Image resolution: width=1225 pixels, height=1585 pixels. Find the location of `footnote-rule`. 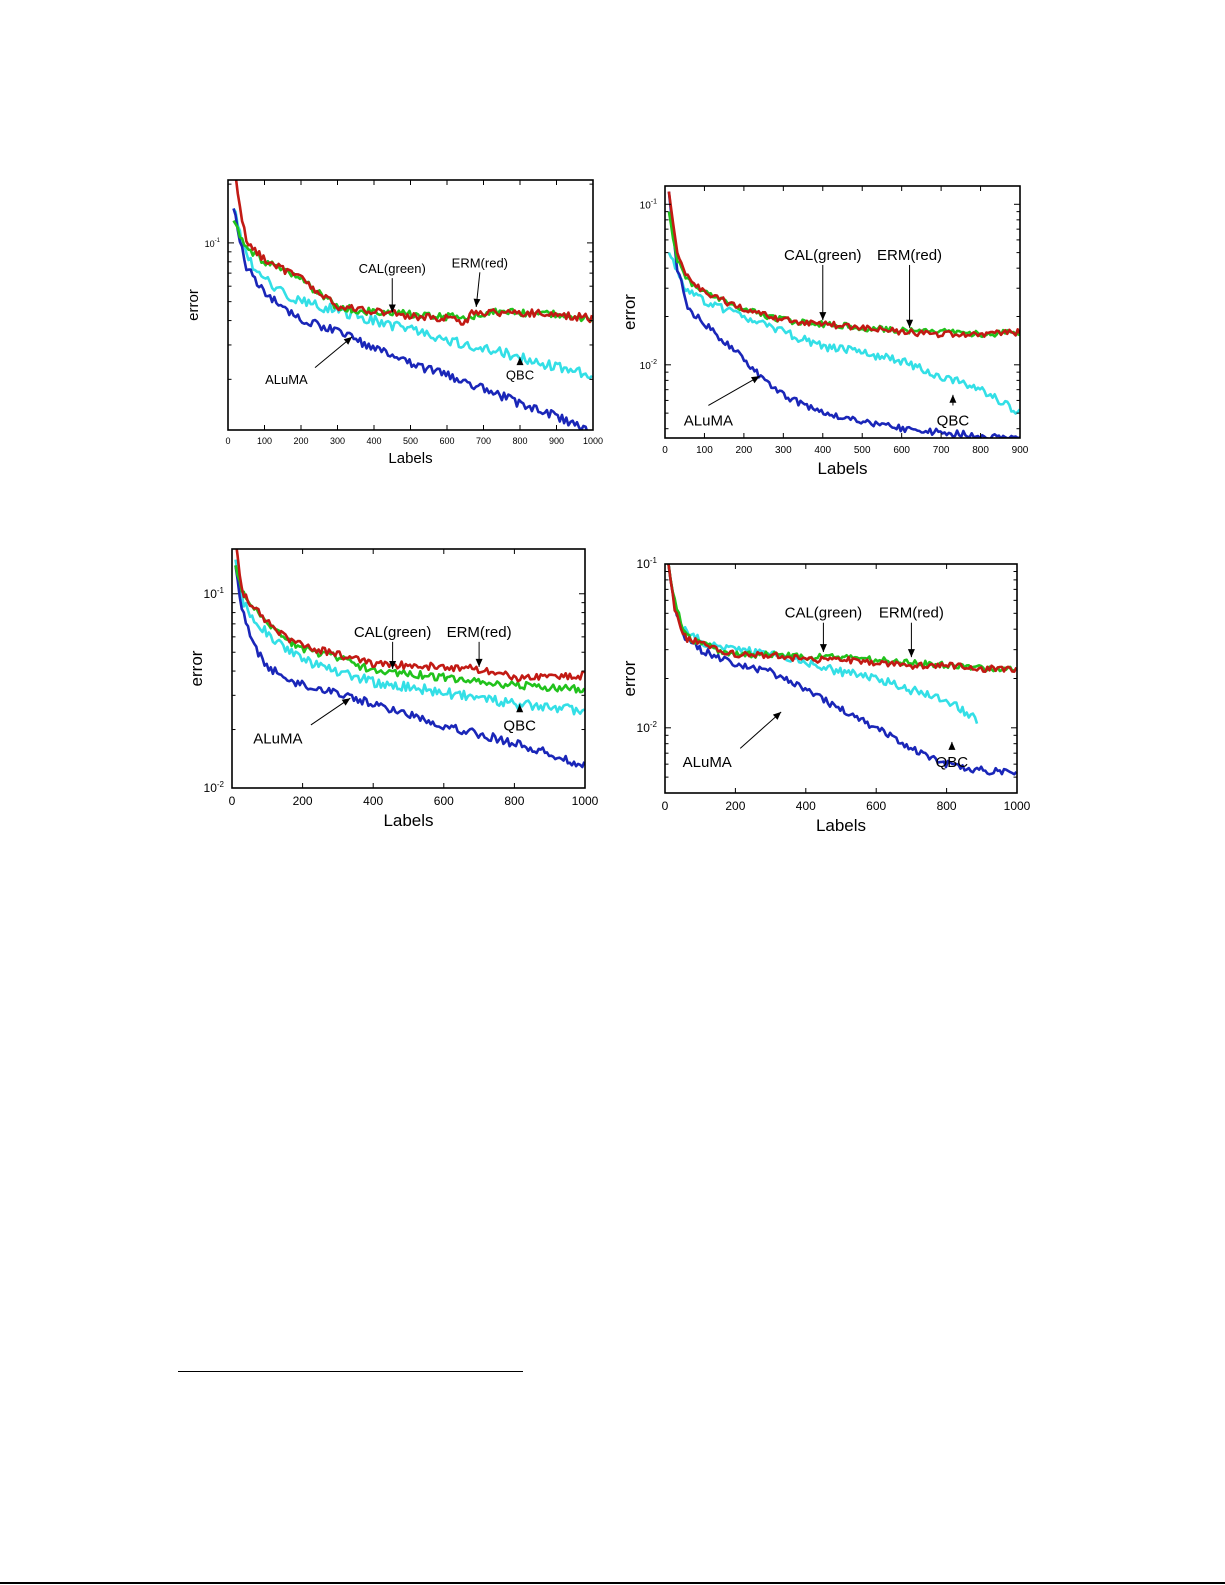

footnote-rule is located at coordinates (350, 1371).